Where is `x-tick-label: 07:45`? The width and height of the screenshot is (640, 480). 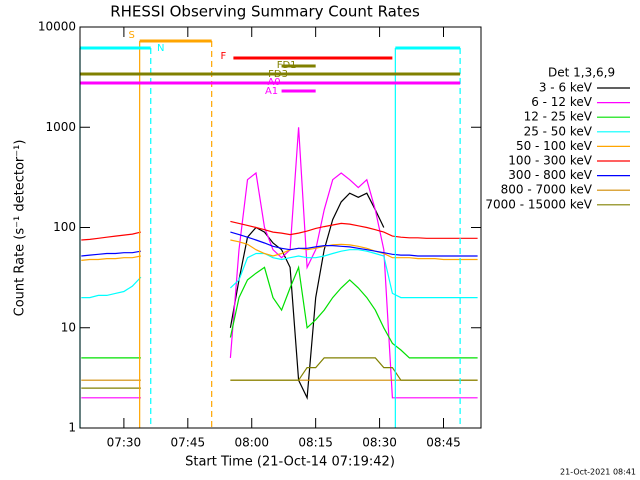 x-tick-label: 07:45 is located at coordinates (188, 443).